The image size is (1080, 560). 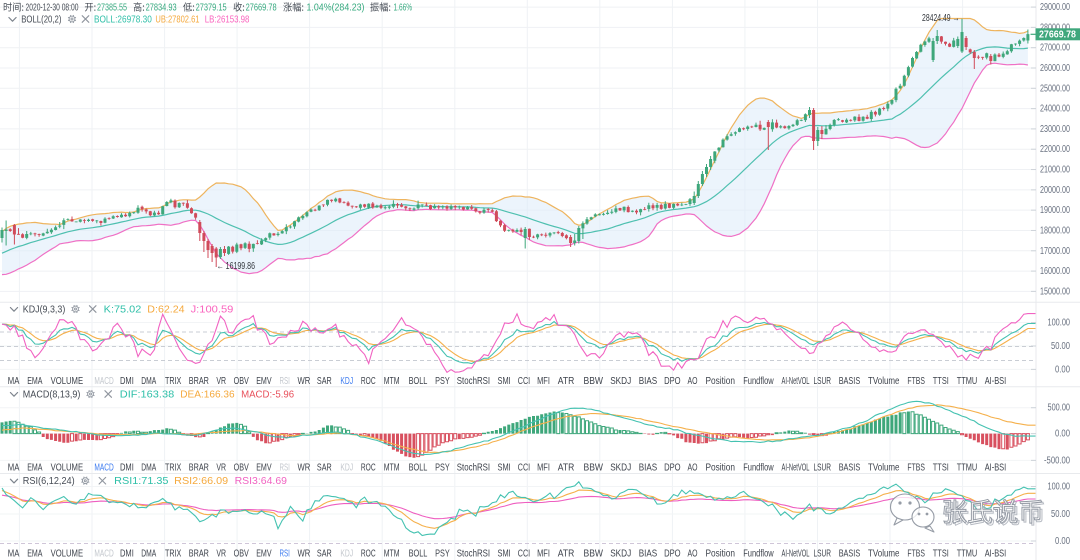 What do you see at coordinates (212, 310) in the screenshot?
I see `svg-text: J:100.59` at bounding box center [212, 310].